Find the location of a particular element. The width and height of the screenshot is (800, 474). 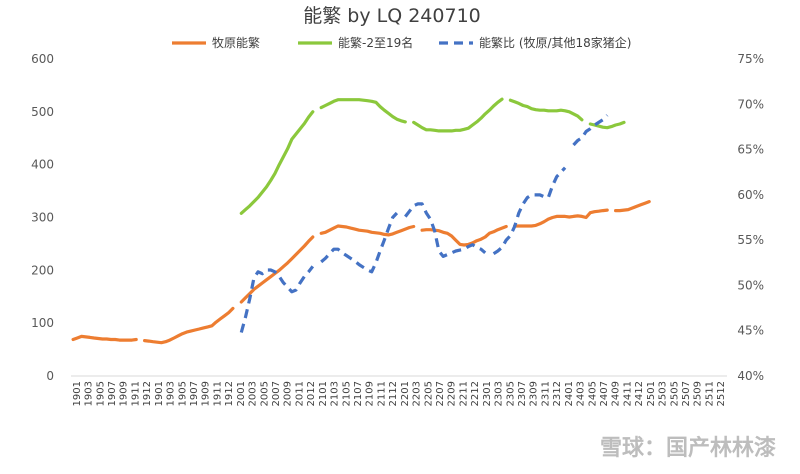

x-tick-label: 2409 is located at coordinates (616, 393).